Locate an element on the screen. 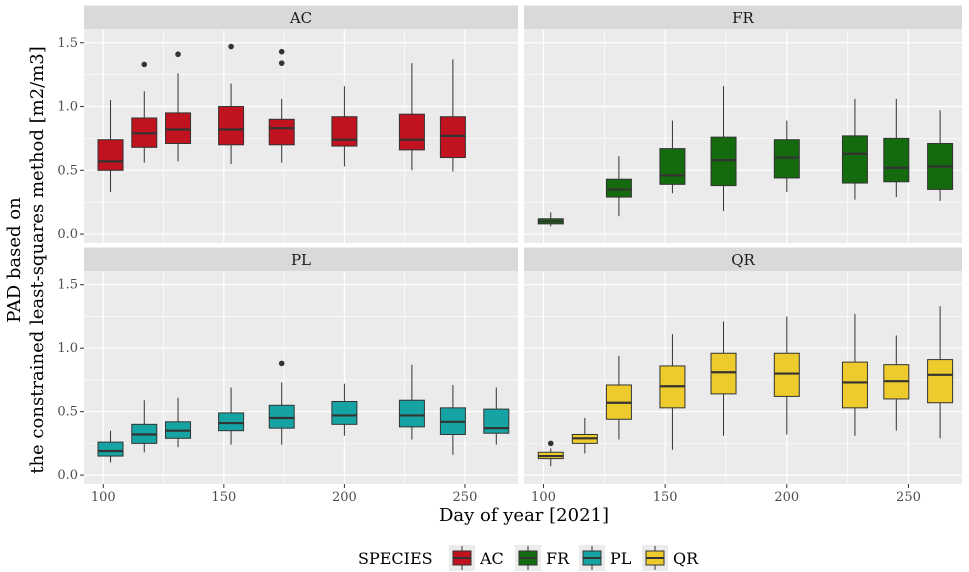  y-tick-label: 1.0 is located at coordinates (67, 348).